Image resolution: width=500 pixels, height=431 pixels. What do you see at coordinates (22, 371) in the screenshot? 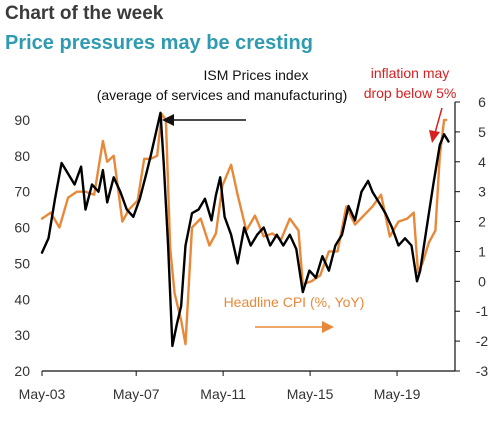
I see `left-y-tick-label: 20` at bounding box center [22, 371].